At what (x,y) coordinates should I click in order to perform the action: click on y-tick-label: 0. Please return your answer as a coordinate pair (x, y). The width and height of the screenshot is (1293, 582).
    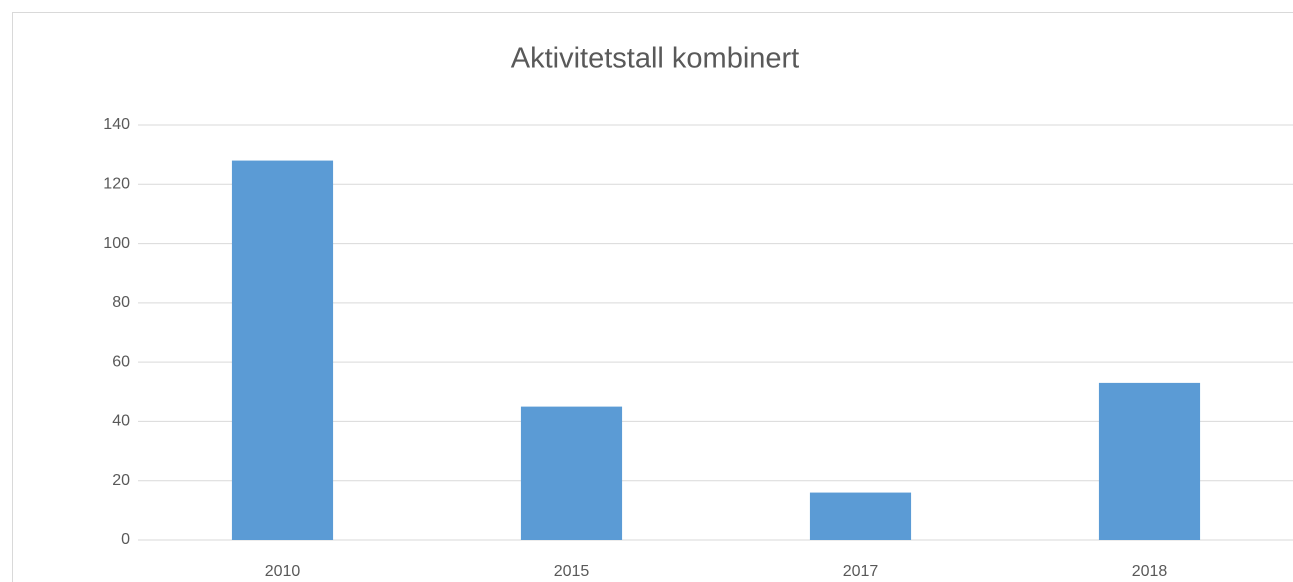
    Looking at the image, I should click on (125, 539).